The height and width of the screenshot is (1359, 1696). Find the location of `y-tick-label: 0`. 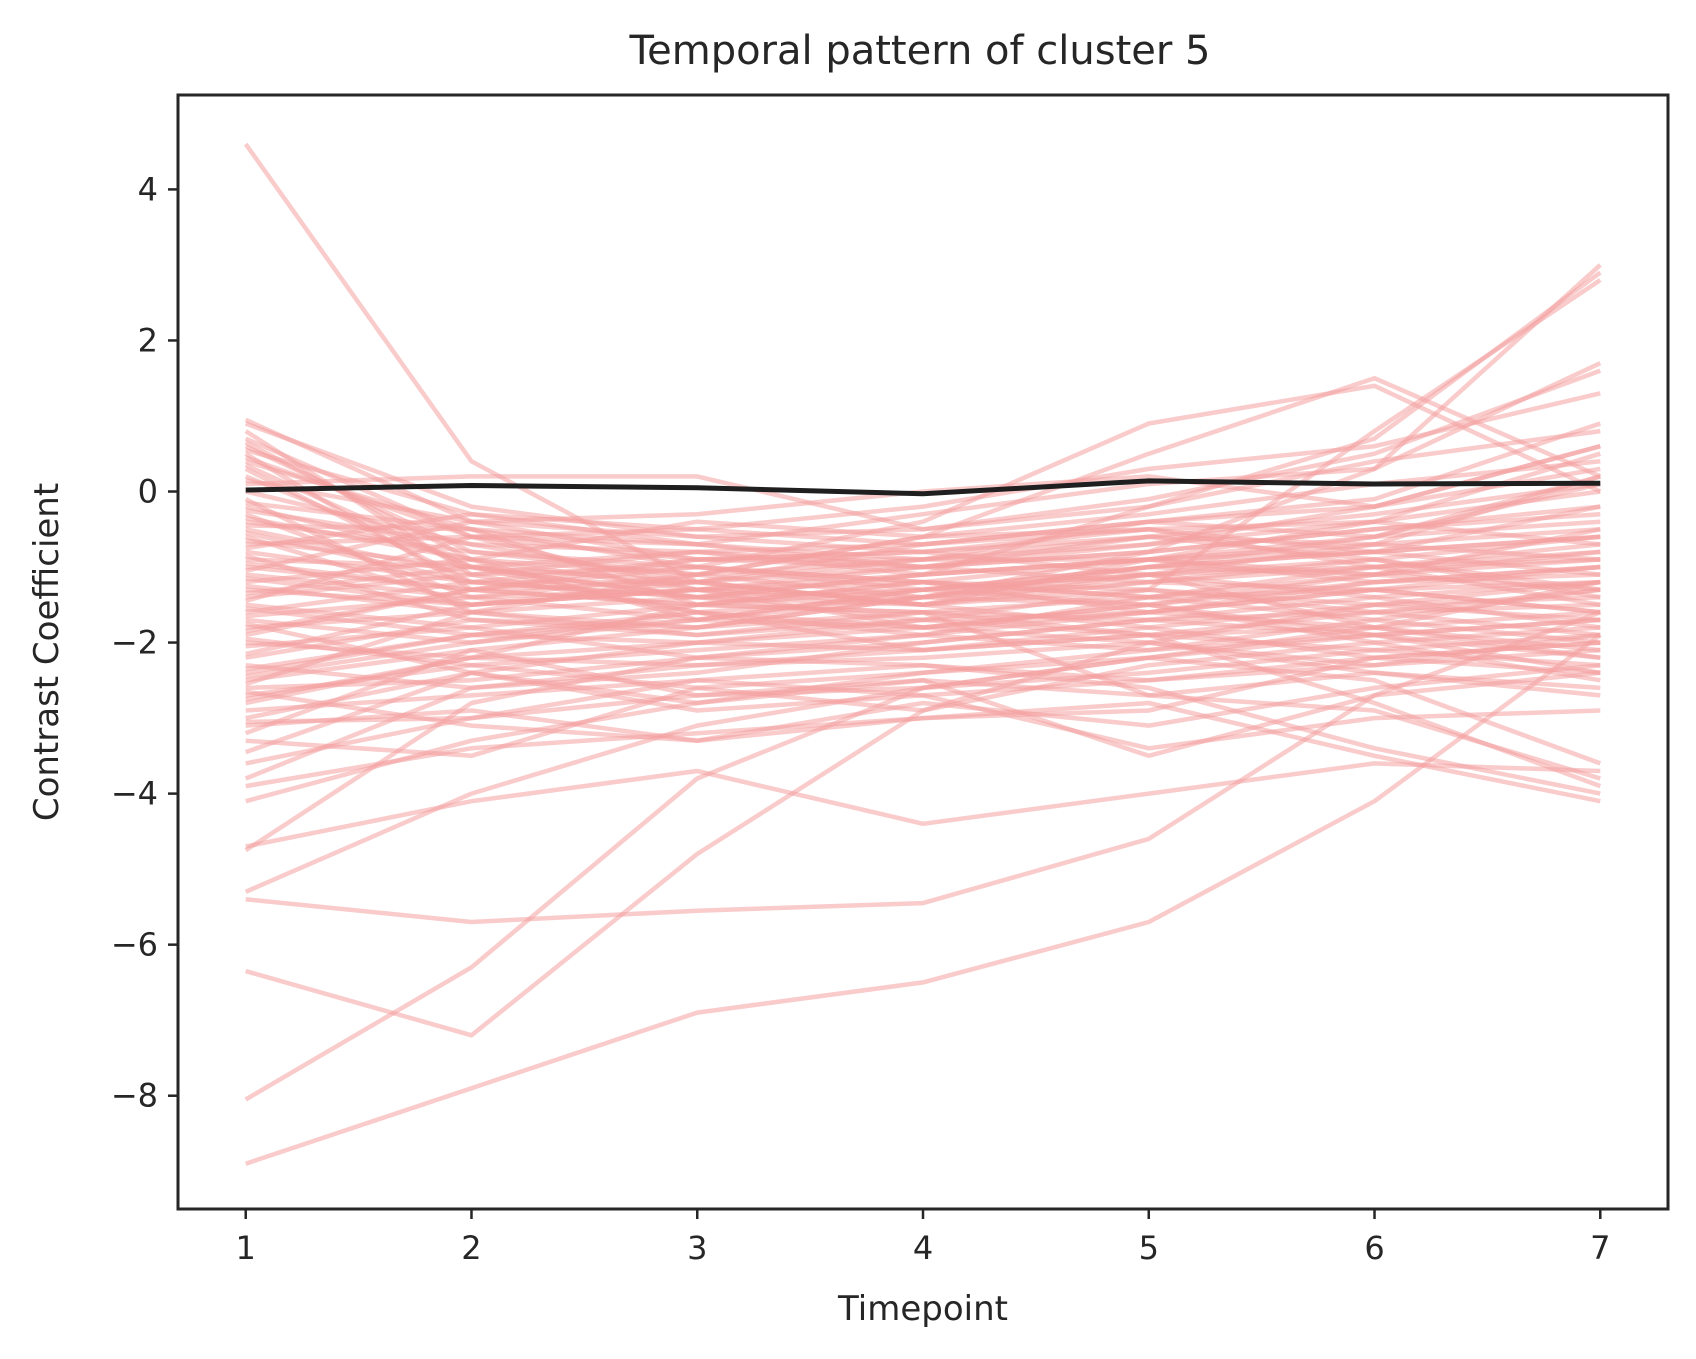

y-tick-label: 0 is located at coordinates (148, 492).